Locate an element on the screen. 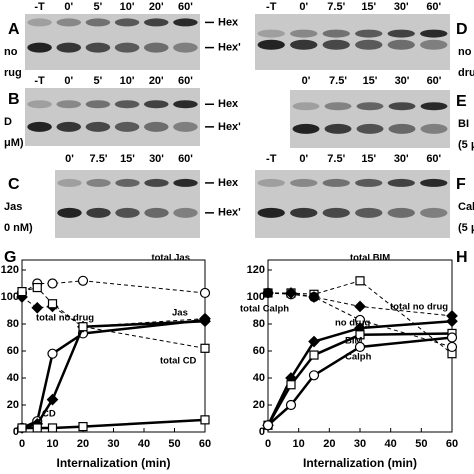  y-tick-label: 40 is located at coordinates (13, 378).